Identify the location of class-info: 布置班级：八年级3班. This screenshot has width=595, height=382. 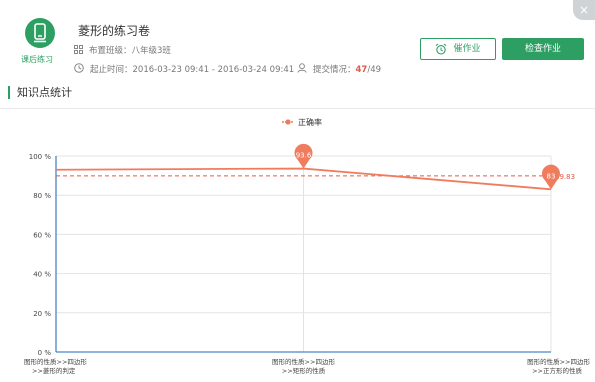
(122, 50).